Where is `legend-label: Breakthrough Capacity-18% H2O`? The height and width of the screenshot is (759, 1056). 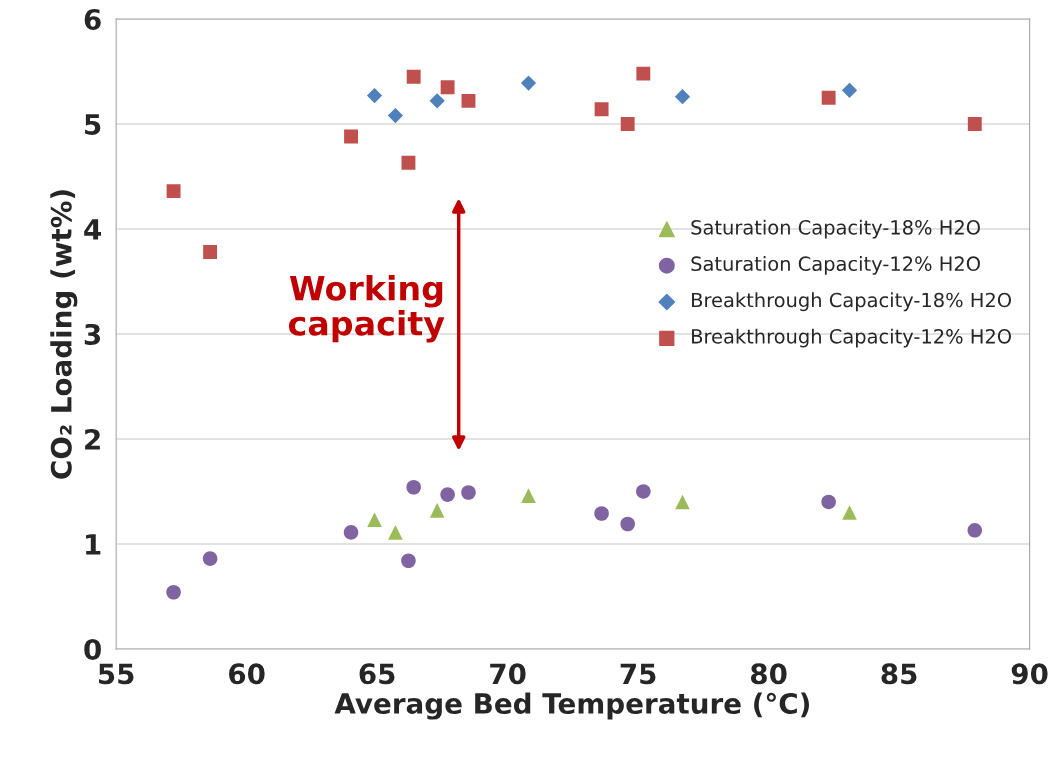
legend-label: Breakthrough Capacity-18% H2O is located at coordinates (851, 302).